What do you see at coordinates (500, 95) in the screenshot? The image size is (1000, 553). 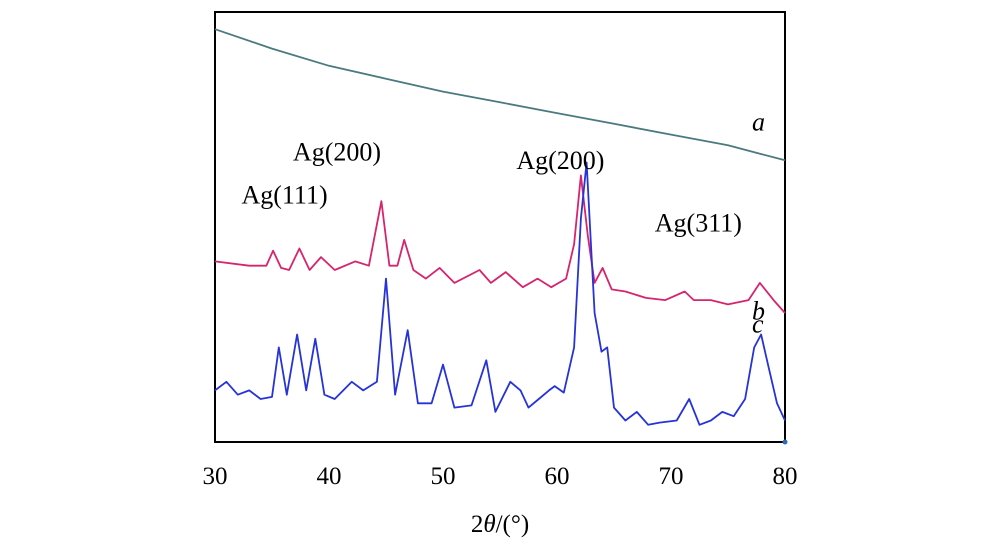 I see `series-line-a` at bounding box center [500, 95].